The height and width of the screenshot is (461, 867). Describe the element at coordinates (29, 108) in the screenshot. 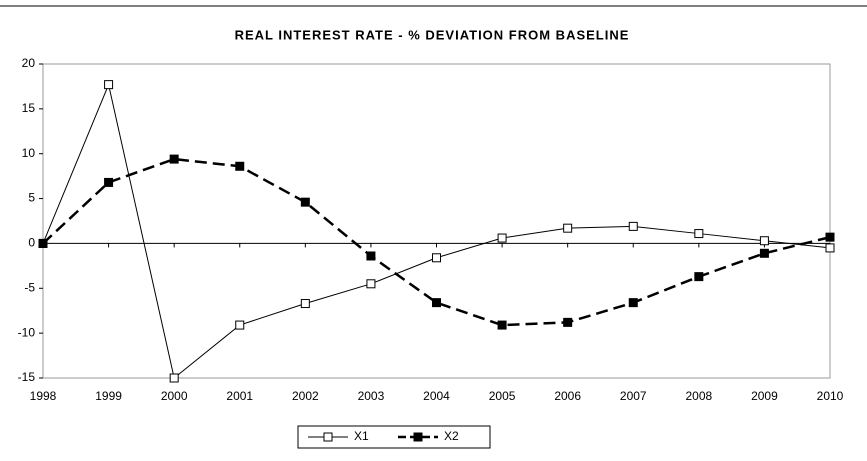

I see `y-tick-label: 15` at that location.